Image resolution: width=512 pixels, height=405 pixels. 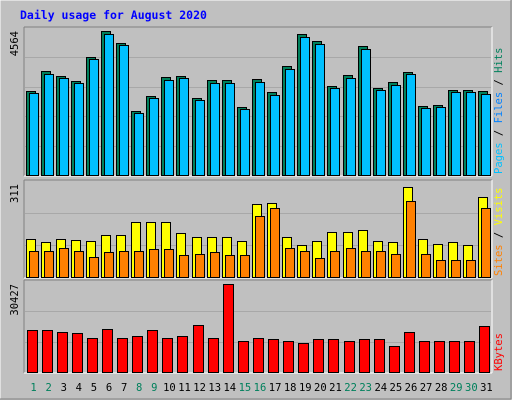 I want to click on x-tick-label: 24, so click(x=380, y=388).